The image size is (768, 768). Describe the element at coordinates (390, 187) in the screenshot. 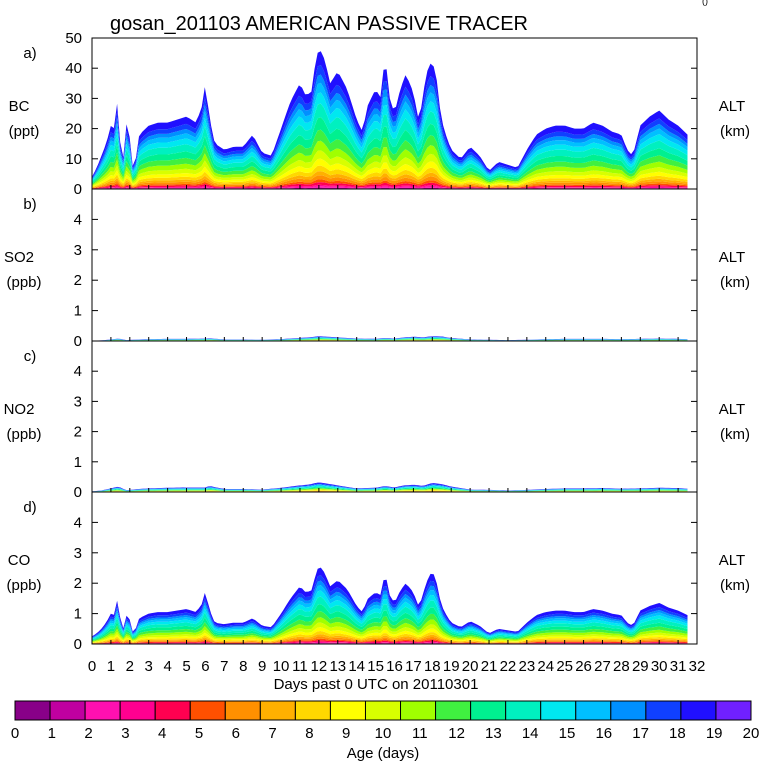

I see `age-band-2-a` at that location.